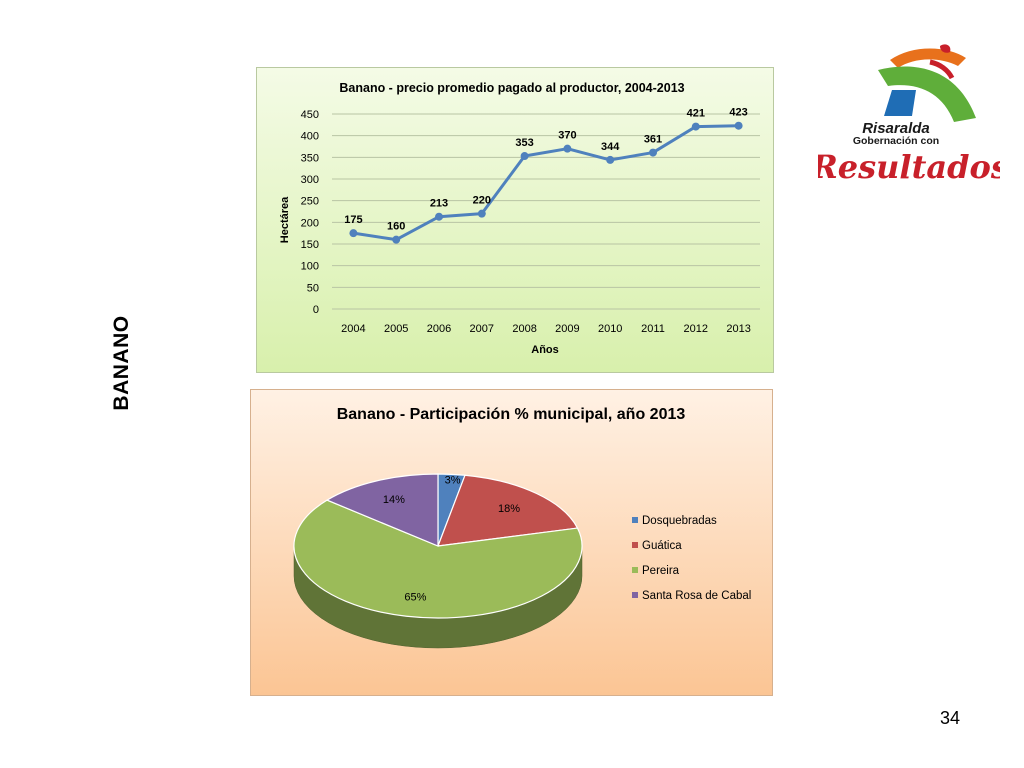 Image resolution: width=1024 pixels, height=768 pixels. What do you see at coordinates (696, 114) in the screenshot?
I see `data-label: 421` at bounding box center [696, 114].